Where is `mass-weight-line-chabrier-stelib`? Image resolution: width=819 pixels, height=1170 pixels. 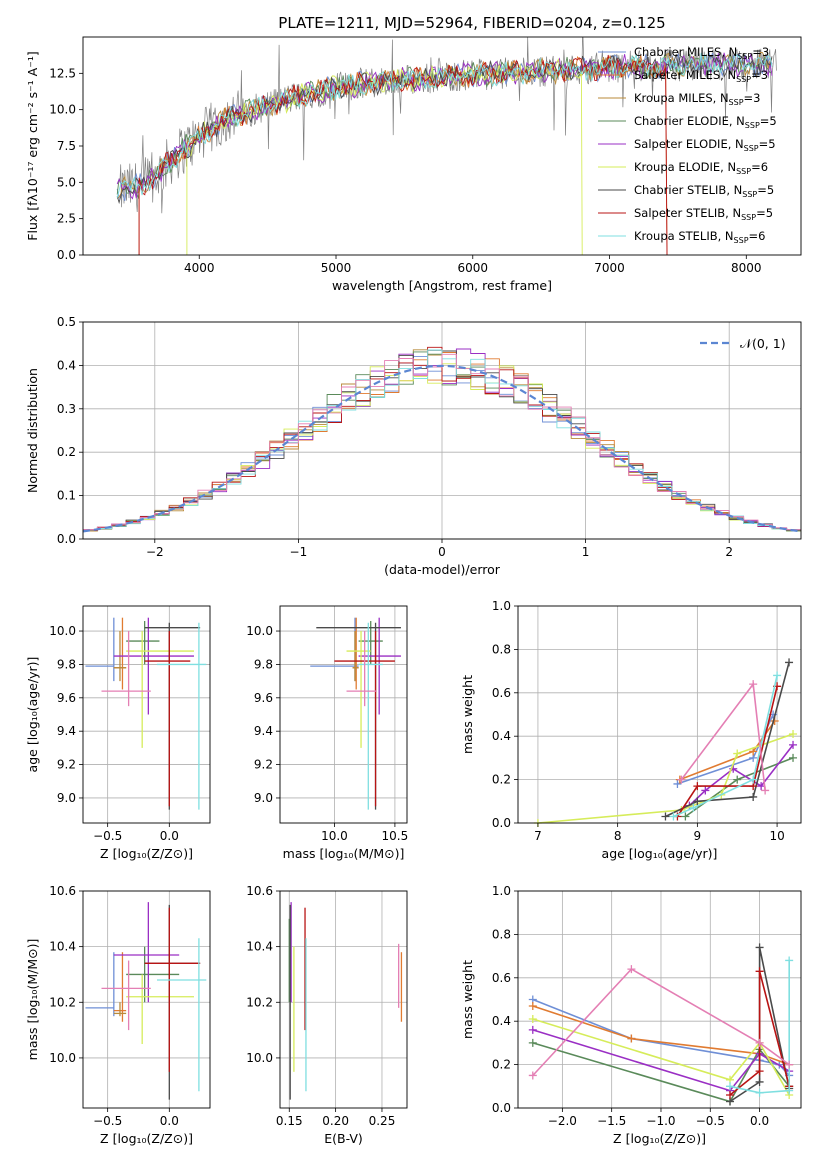
mass-weight-line-chabrier-stelib is located at coordinates (727, 740).